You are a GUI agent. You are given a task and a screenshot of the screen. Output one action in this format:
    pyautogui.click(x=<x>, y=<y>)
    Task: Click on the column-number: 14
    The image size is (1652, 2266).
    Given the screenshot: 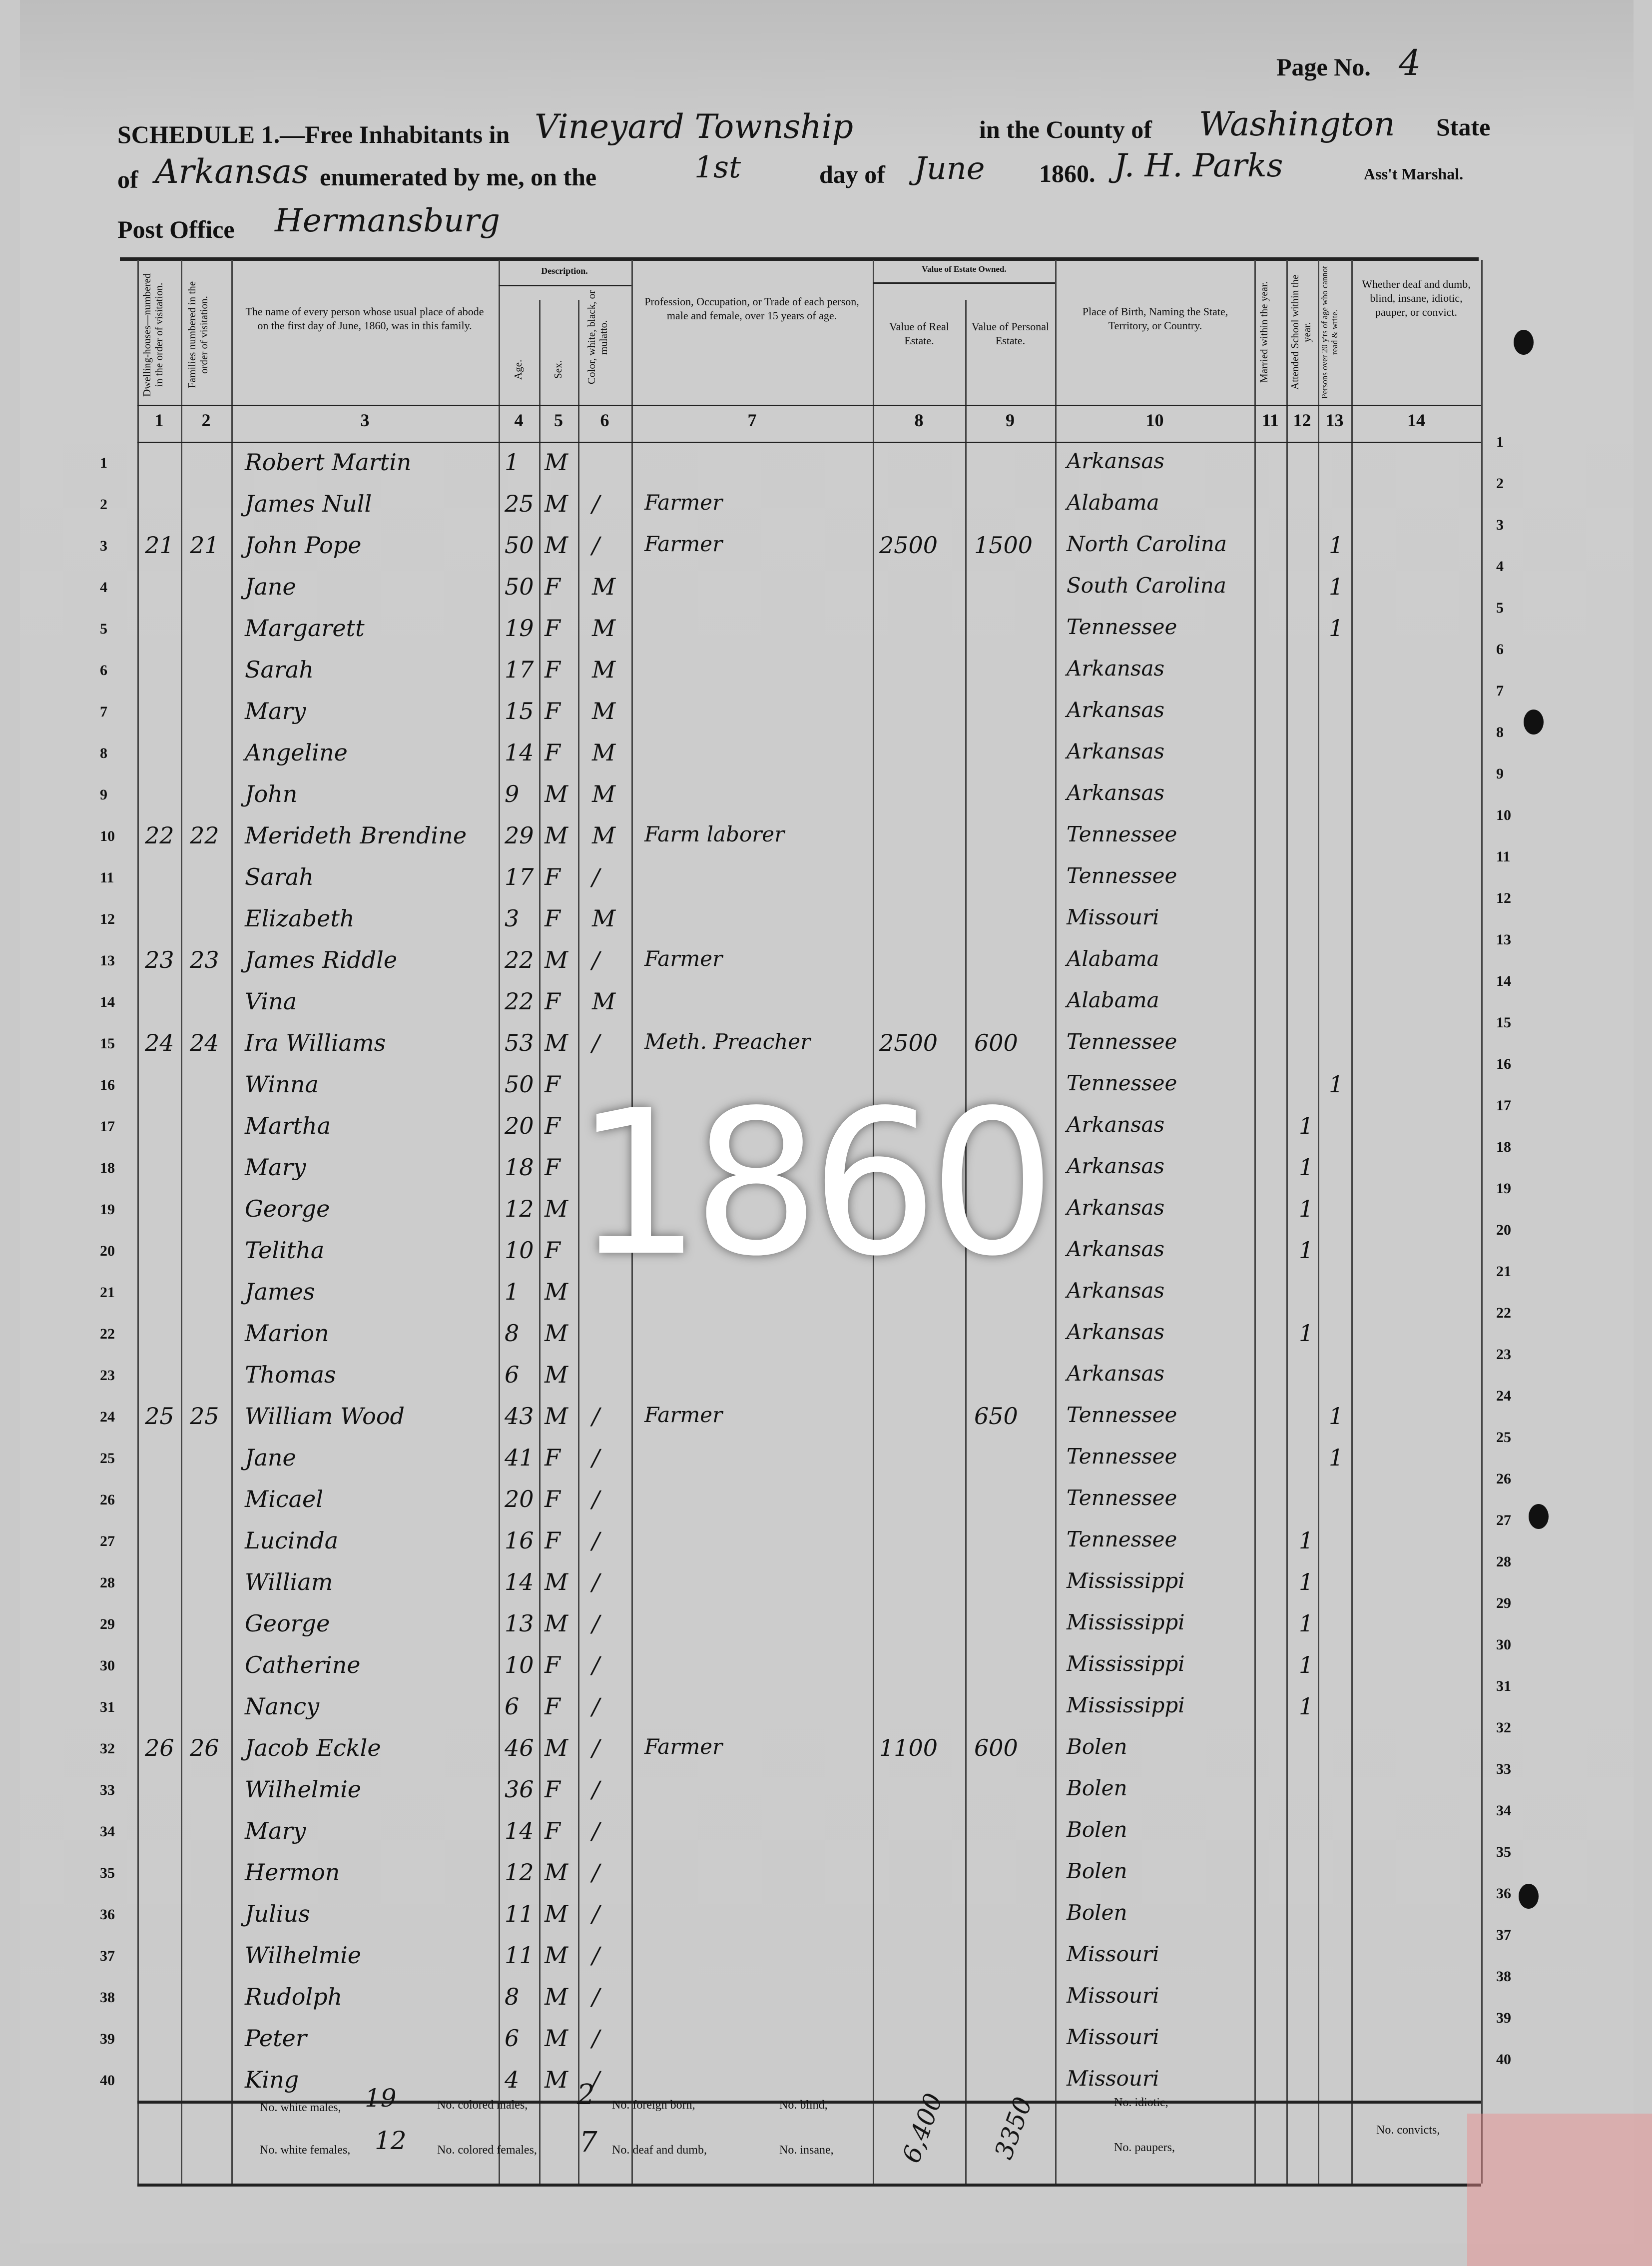 What is the action you would take?
    pyautogui.click(x=1416, y=420)
    